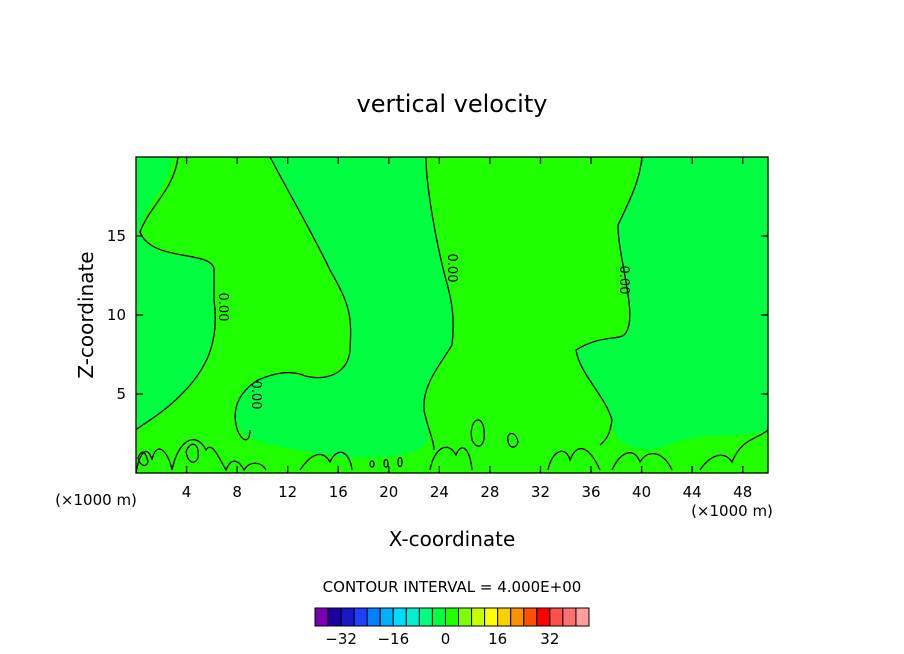 The image size is (904, 654). Describe the element at coordinates (121, 394) in the screenshot. I see `y-tick-label: 5` at that location.